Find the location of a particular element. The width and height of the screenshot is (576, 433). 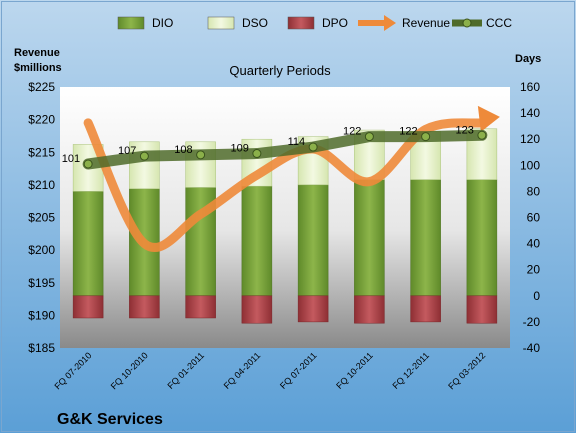

legend-arrow is located at coordinates (390, 23).